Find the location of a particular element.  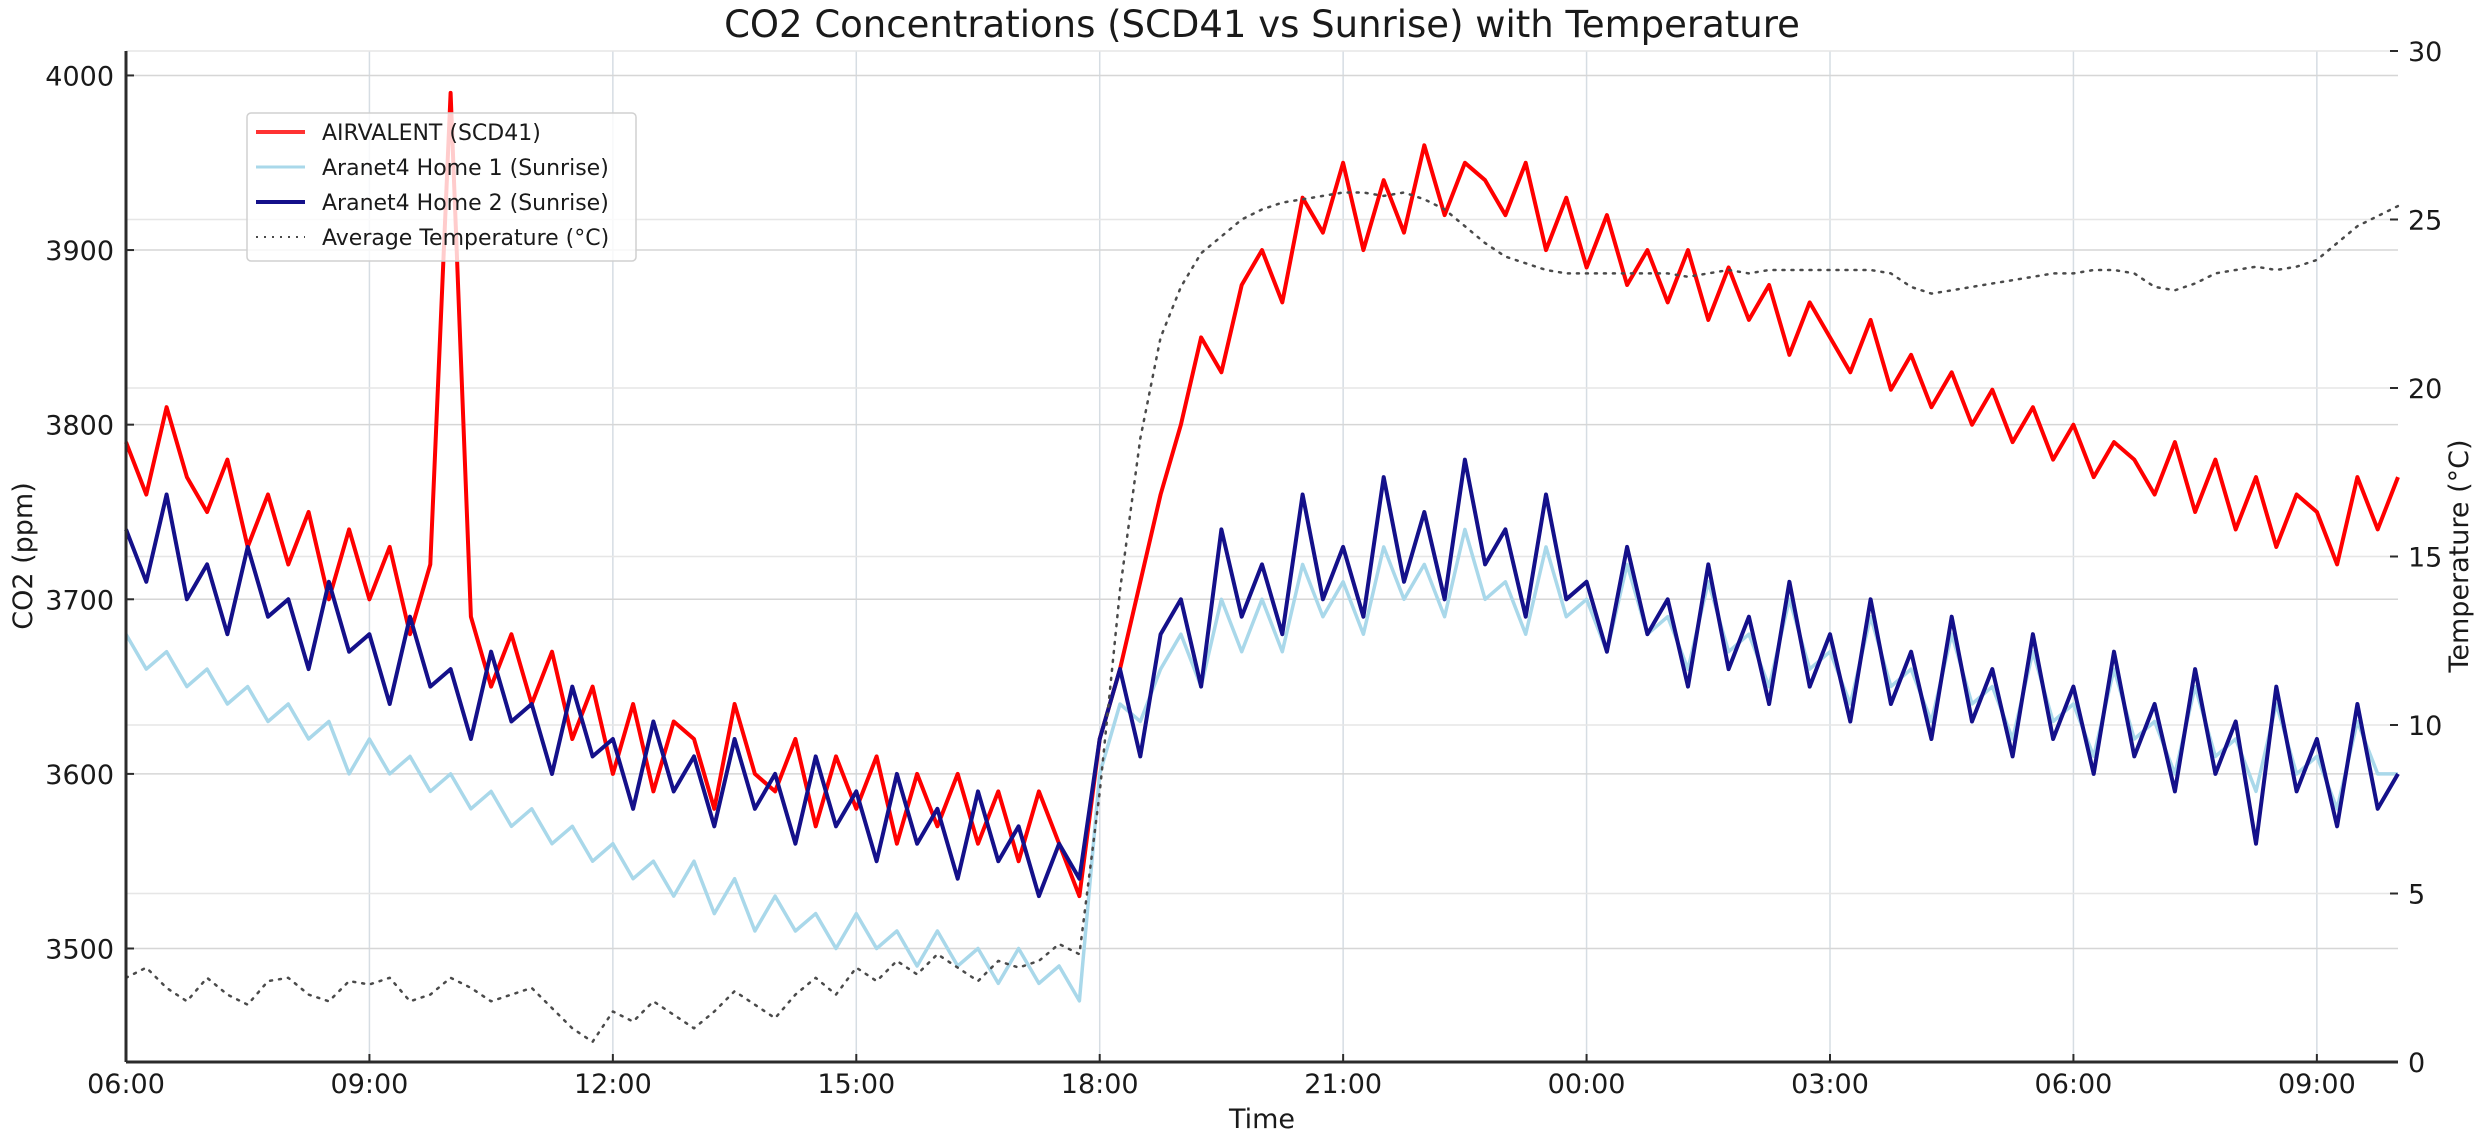

y-tick-label: 3800 is located at coordinates (79, 426).